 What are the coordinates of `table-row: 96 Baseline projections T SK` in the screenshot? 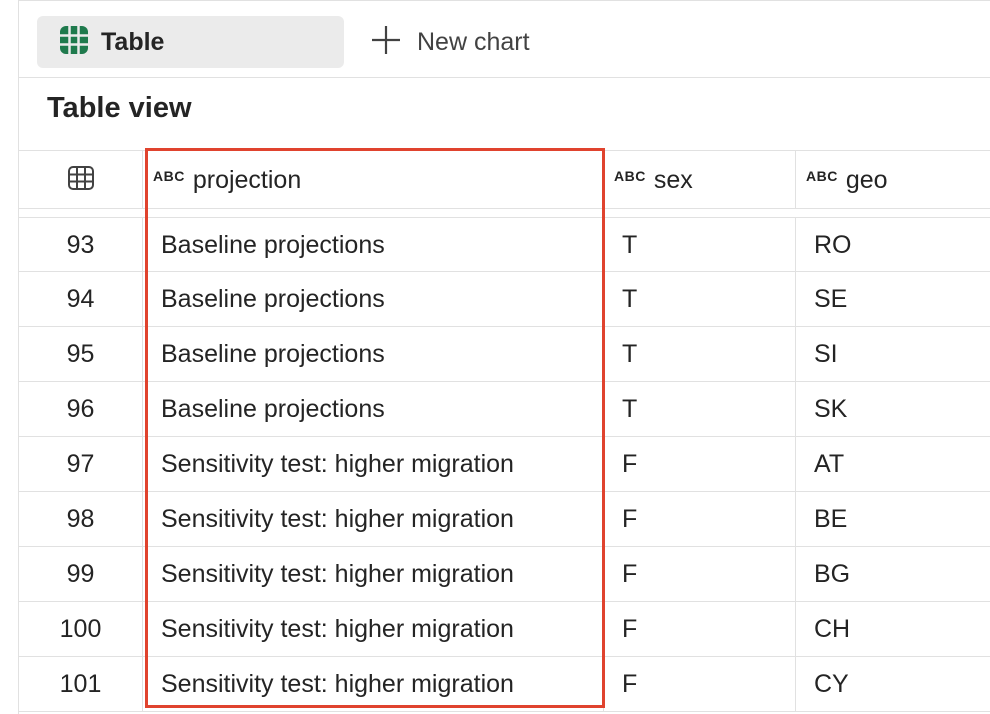 It's located at (504, 409).